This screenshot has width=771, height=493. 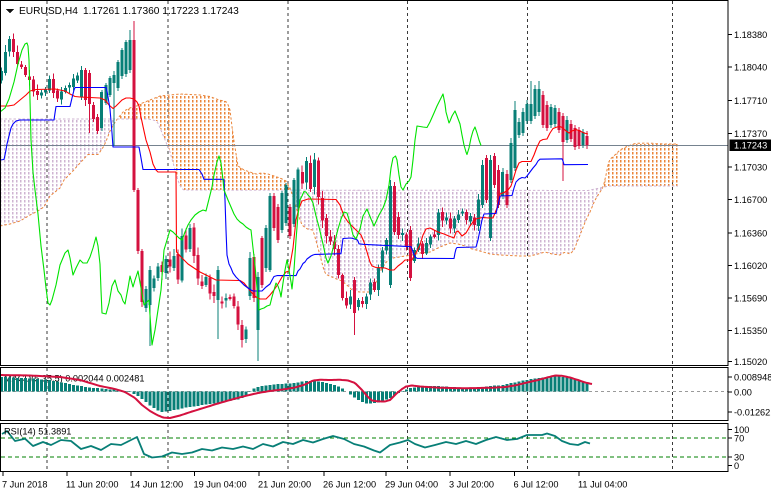 What do you see at coordinates (92, 485) in the screenshot?
I see `svg-text: 11 Jun 20:00` at bounding box center [92, 485].